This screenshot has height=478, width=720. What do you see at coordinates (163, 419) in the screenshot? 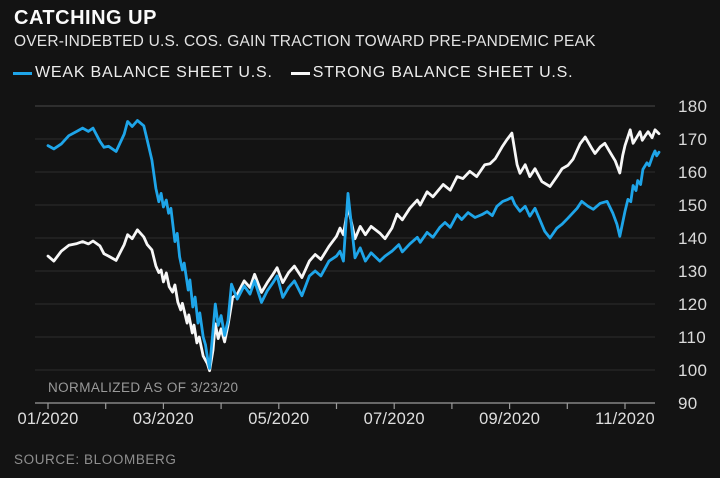
I see `x-axis-tick-label: 03/2020` at bounding box center [163, 419].